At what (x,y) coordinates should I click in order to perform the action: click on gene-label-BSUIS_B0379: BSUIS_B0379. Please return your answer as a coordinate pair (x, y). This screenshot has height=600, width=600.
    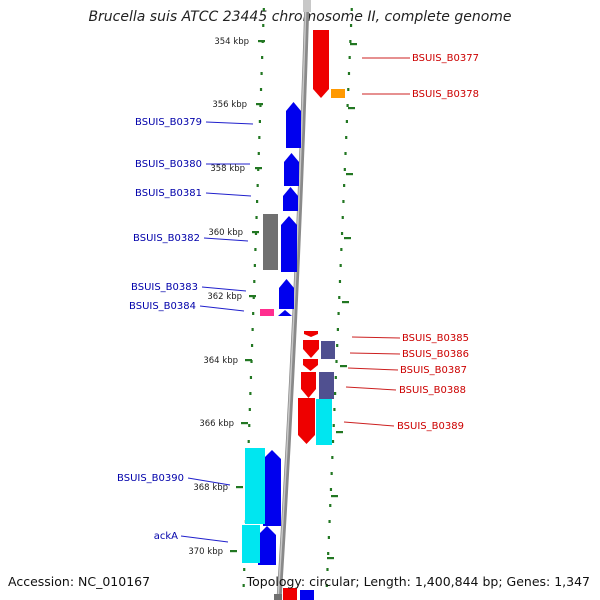
    Looking at the image, I should click on (168, 122).